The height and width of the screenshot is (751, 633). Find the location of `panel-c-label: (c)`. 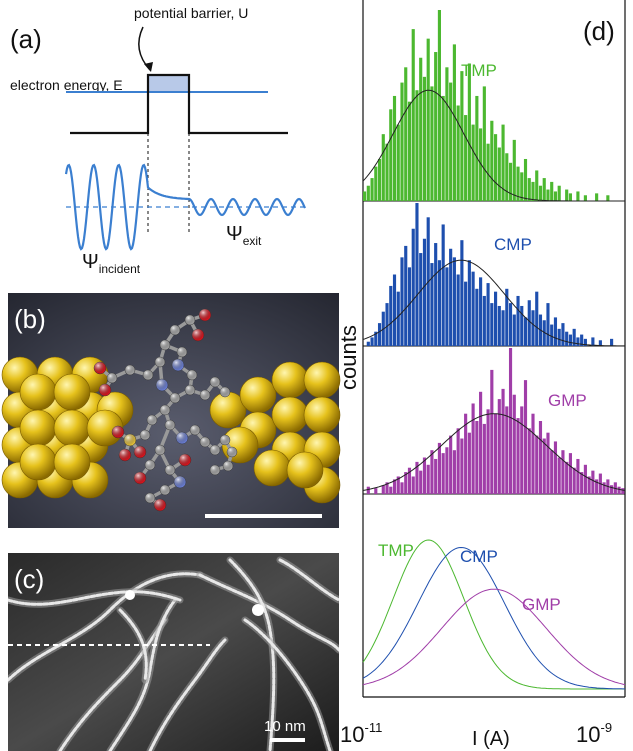

panel-c-label: (c) is located at coordinates (29, 579).